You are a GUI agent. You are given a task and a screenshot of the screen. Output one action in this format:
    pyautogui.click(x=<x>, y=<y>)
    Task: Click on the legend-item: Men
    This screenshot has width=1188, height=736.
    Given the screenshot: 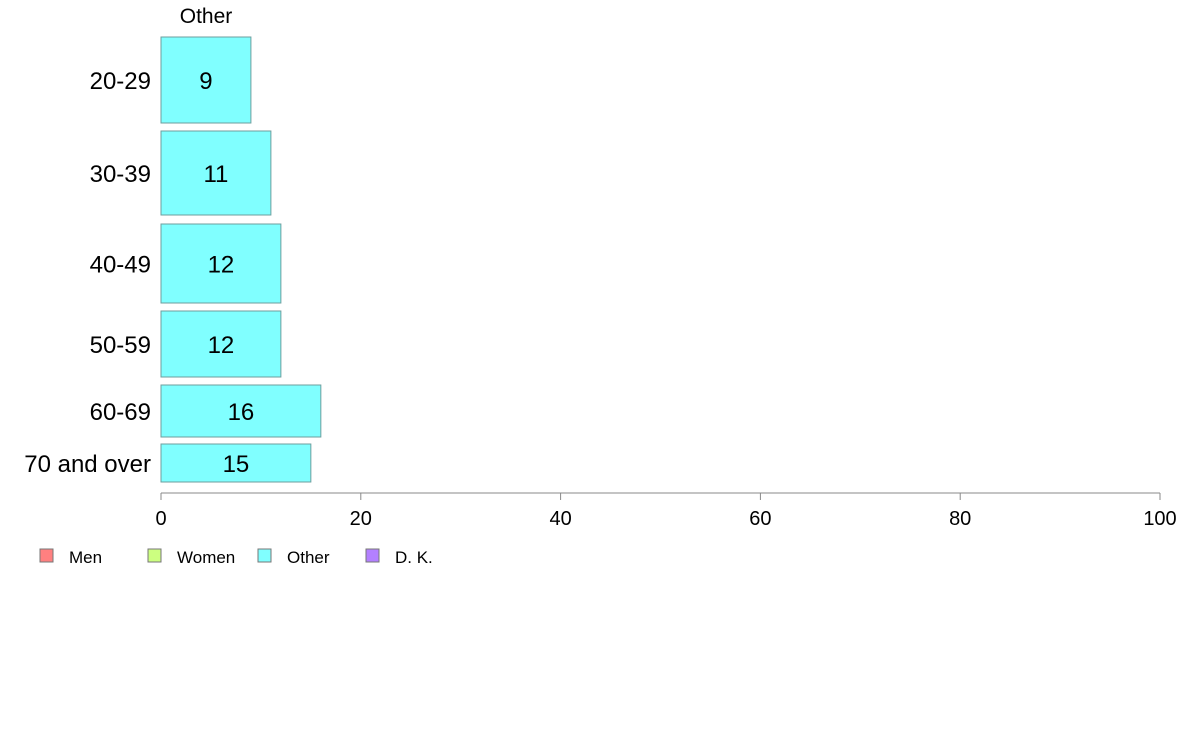 What is the action you would take?
    pyautogui.click(x=70, y=557)
    